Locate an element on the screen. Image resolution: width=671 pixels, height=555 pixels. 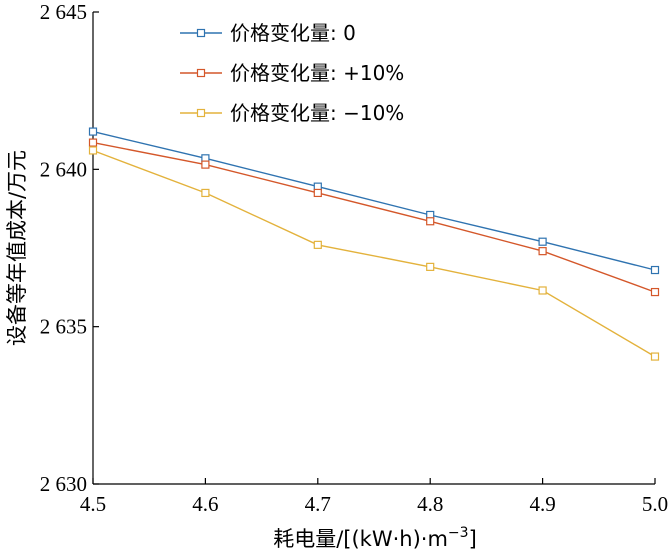
legend-label: 价格变化量: 0 is located at coordinates (293, 33).